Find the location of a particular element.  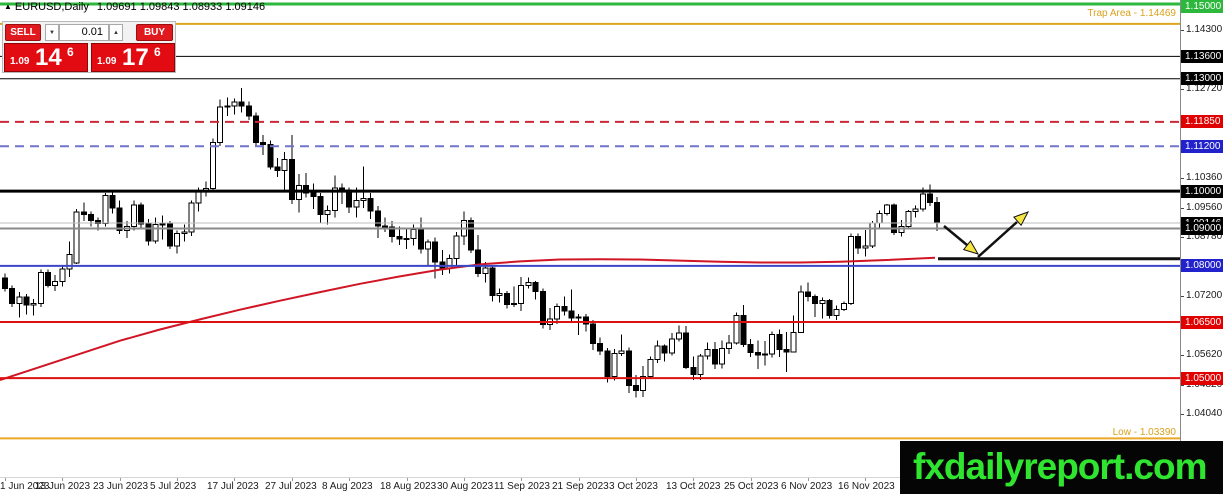

date-axis-label: 27 Jul 2023 is located at coordinates (291, 486).